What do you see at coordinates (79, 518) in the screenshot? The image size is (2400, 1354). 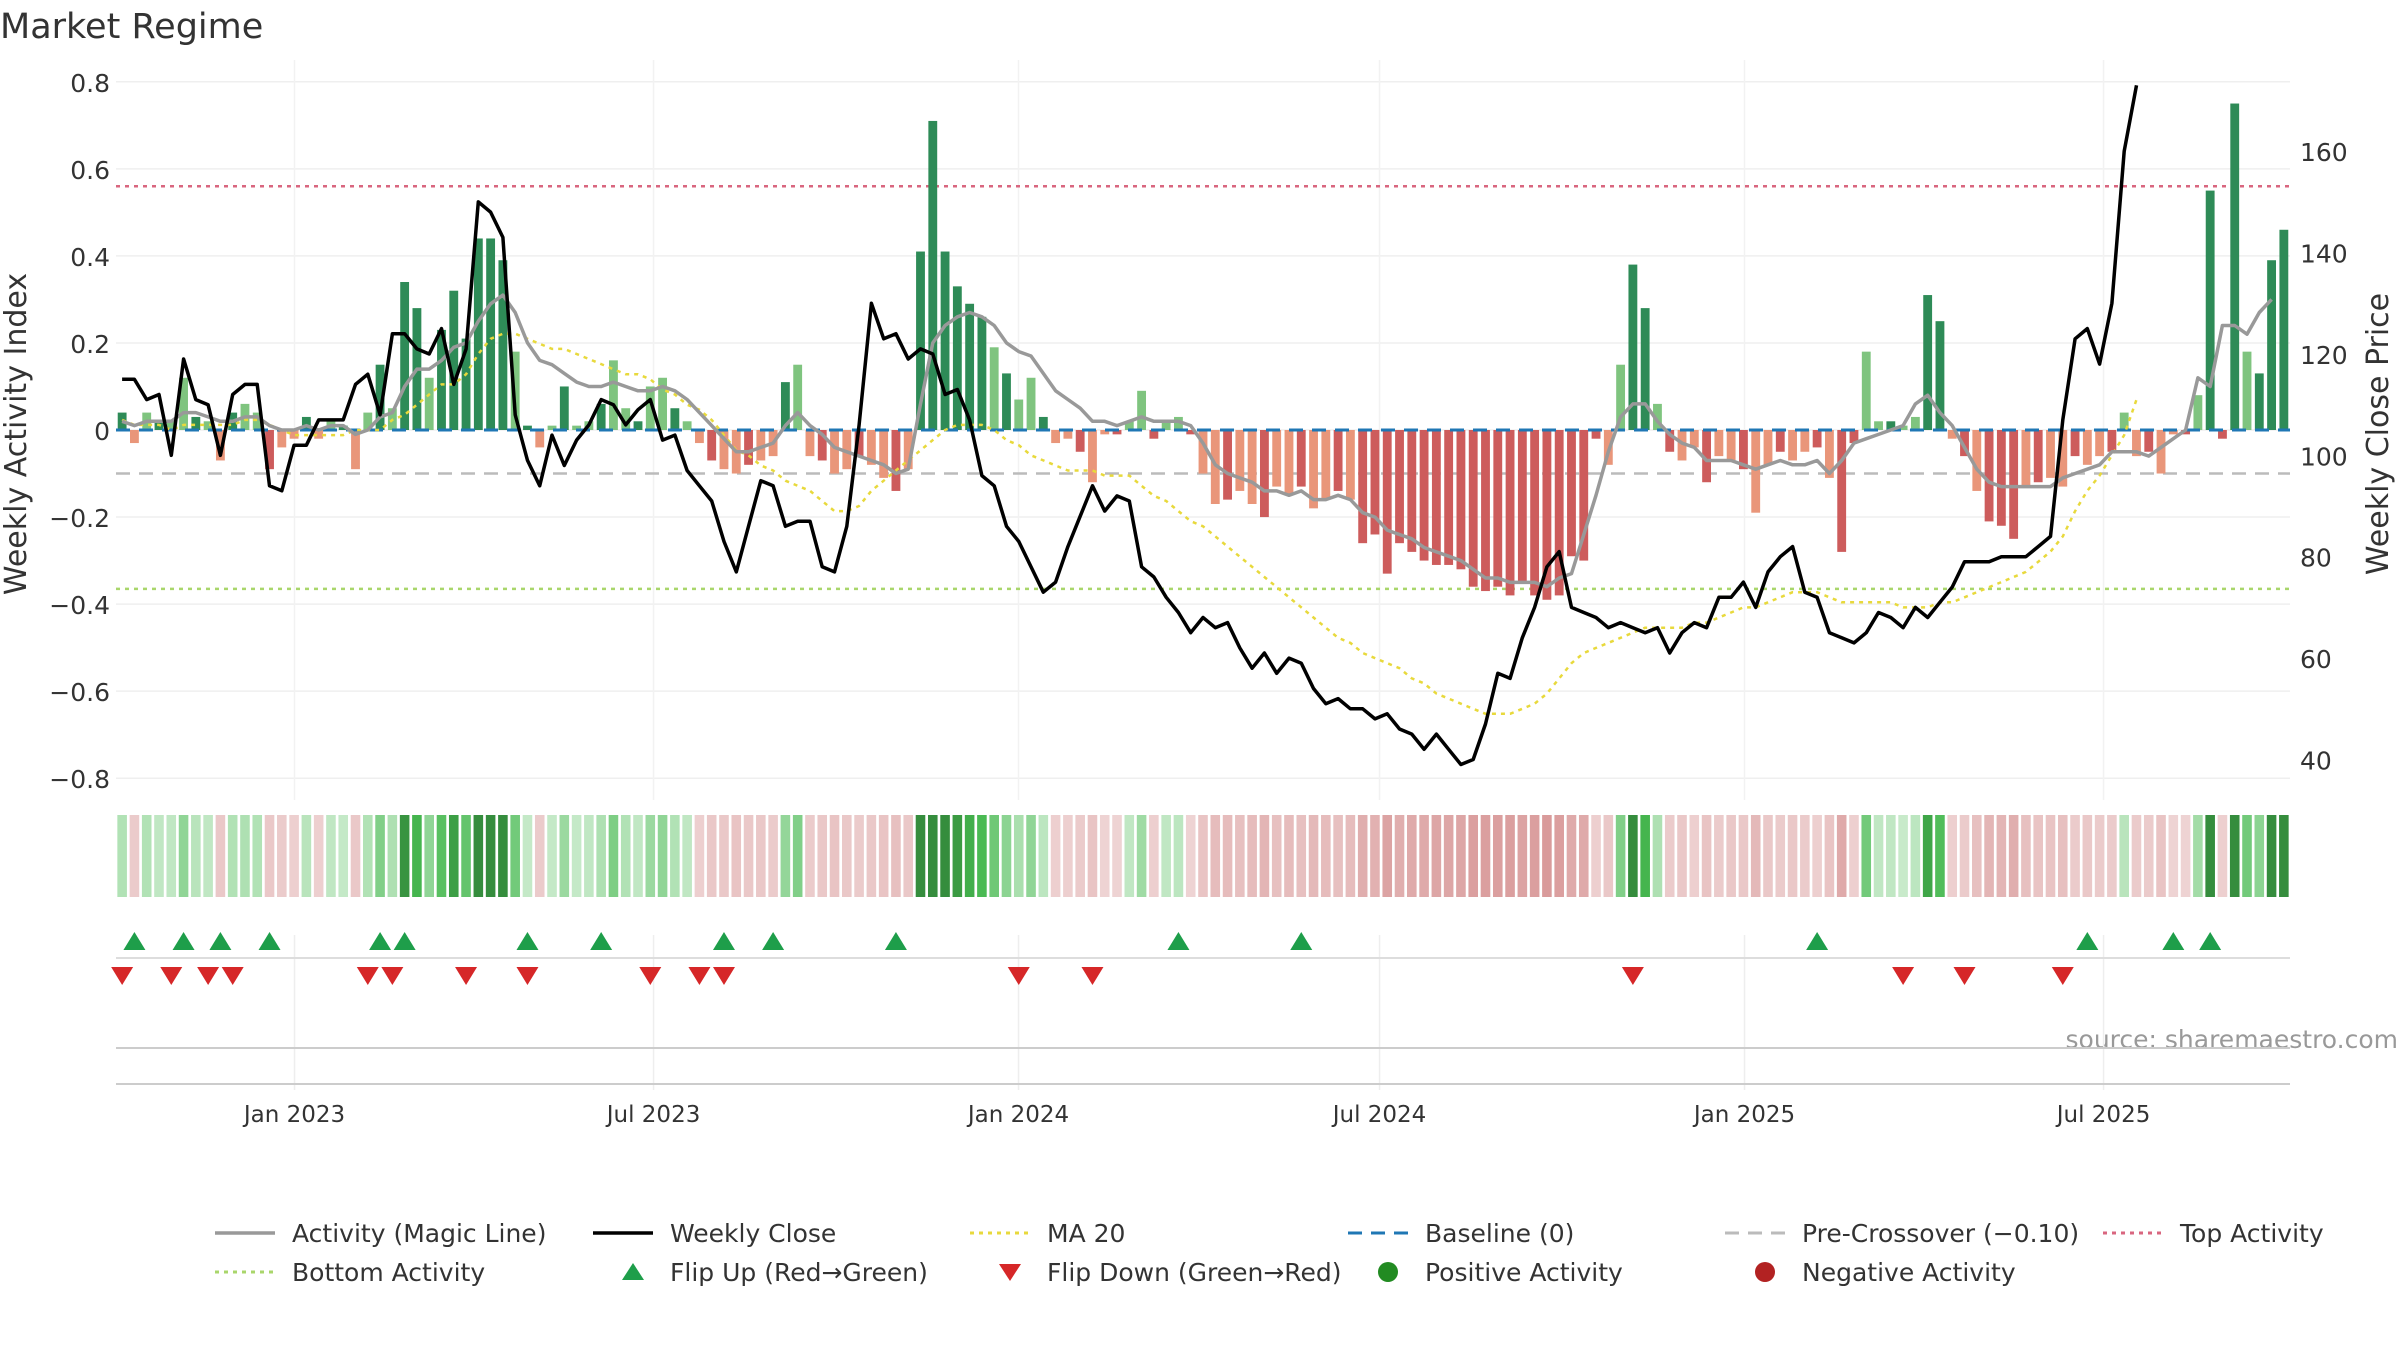 I see `y-tick-label: −0.2` at bounding box center [79, 518].